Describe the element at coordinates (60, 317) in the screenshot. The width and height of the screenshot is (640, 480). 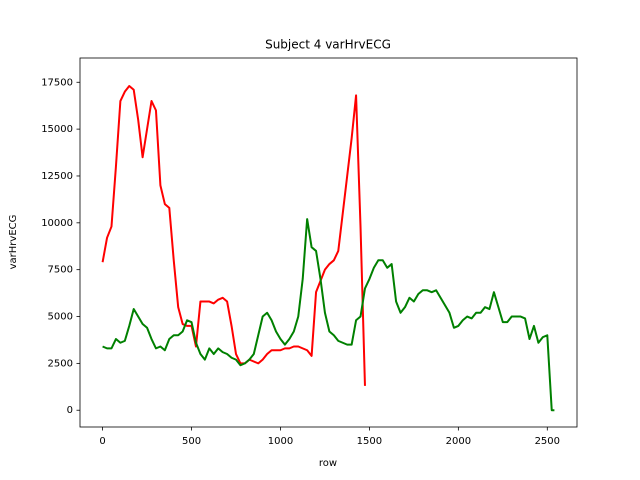
I see `y-tick-label: 5000` at that location.